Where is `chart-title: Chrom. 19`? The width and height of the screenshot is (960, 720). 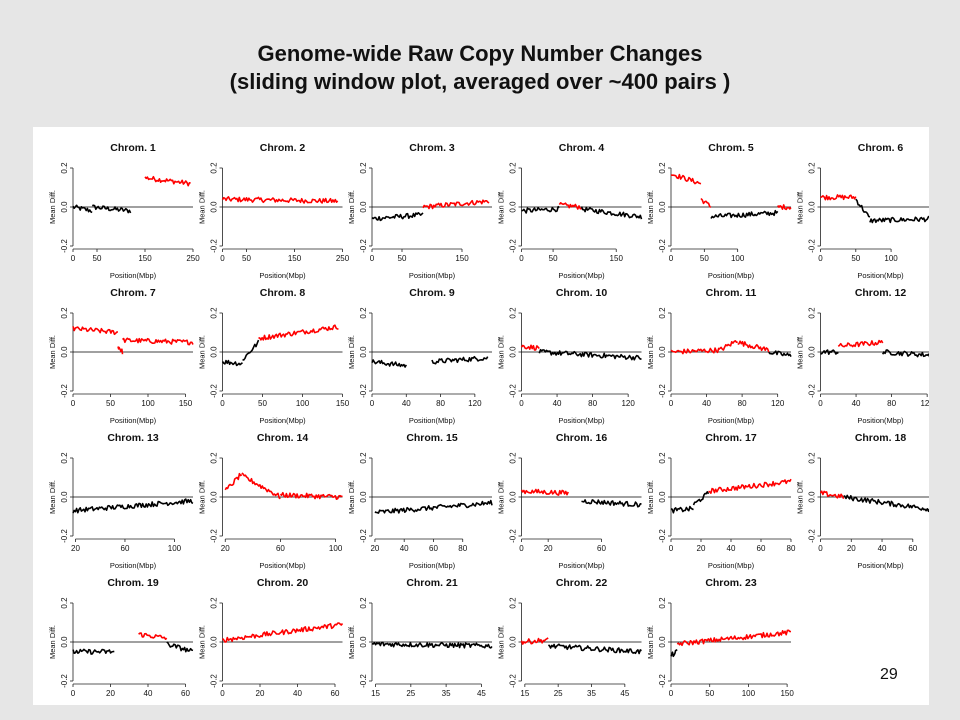
chart-title: Chrom. 19 is located at coordinates (133, 583).